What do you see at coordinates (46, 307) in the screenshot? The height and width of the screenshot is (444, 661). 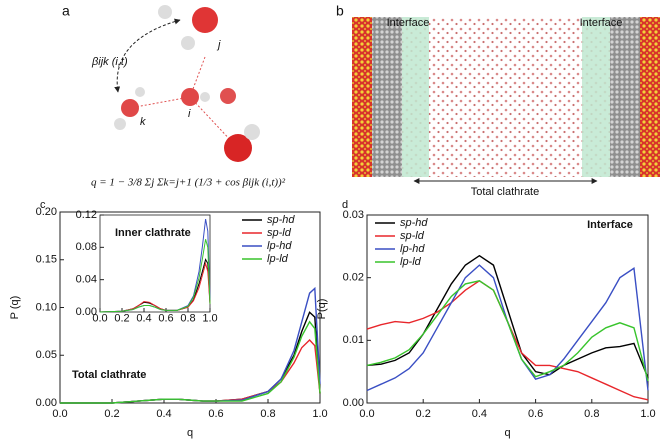 I see `y-tick-label: 0.10` at bounding box center [46, 307].